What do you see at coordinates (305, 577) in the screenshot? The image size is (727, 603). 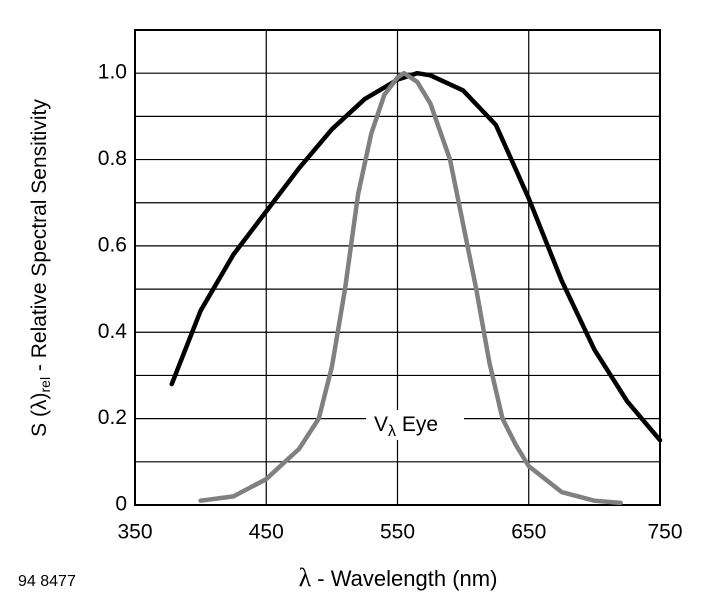 I see `x-label-symbol: λ` at bounding box center [305, 577].